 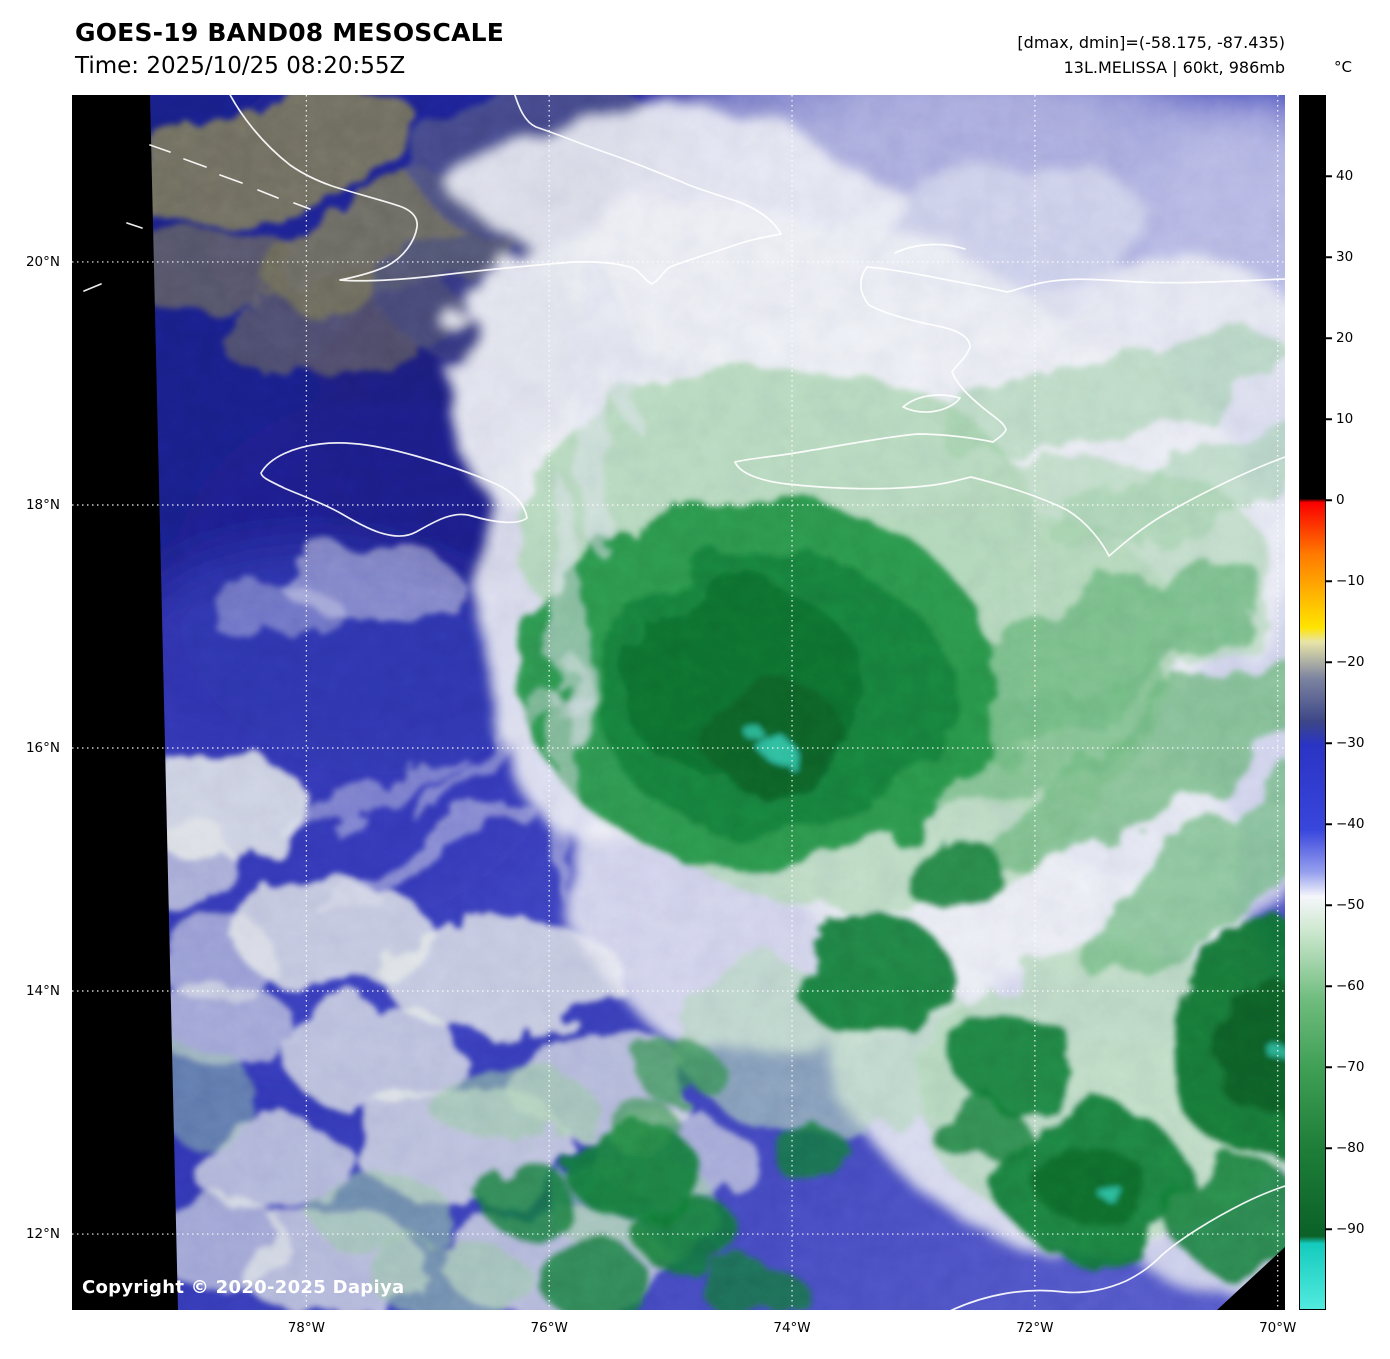 What do you see at coordinates (1350, 662) in the screenshot?
I see `colorbar-tick-label: −20` at bounding box center [1350, 662].